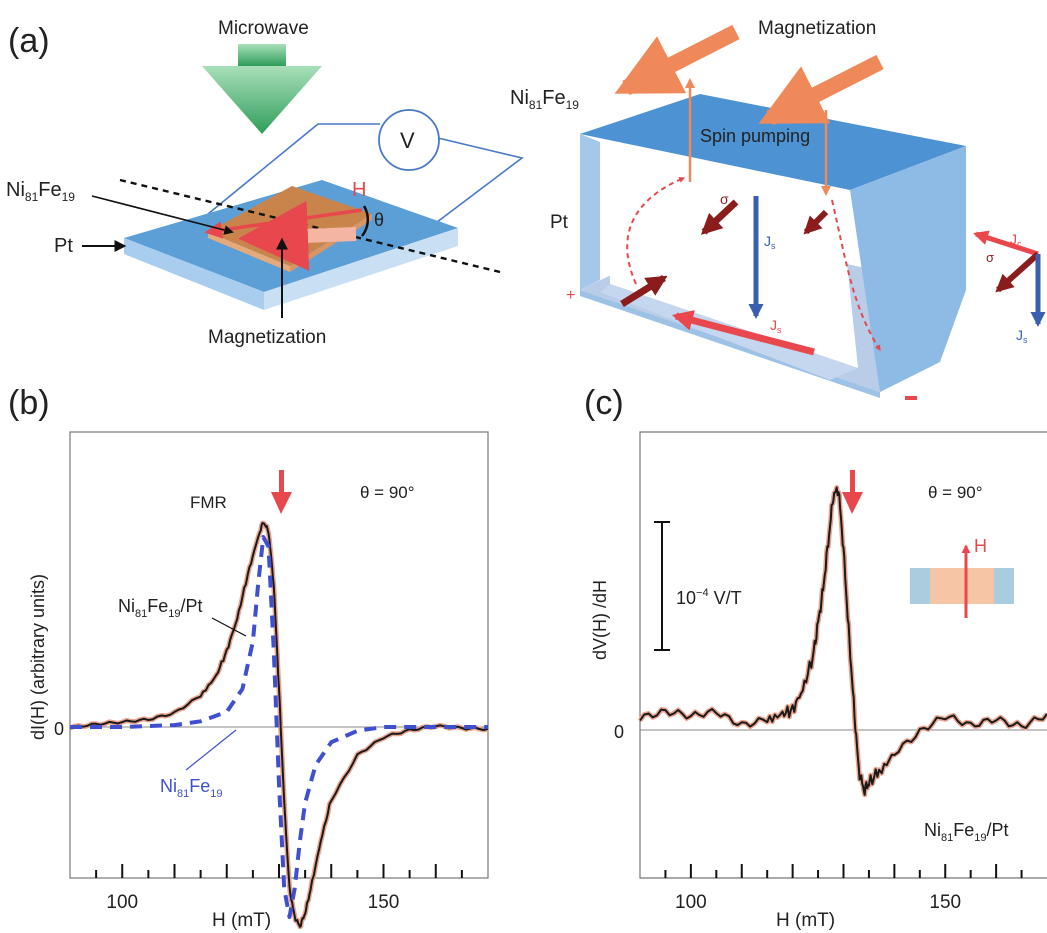 The image size is (1047, 933). What do you see at coordinates (281, 492) in the screenshot?
I see `chart-b-fmr-arrow` at bounding box center [281, 492].